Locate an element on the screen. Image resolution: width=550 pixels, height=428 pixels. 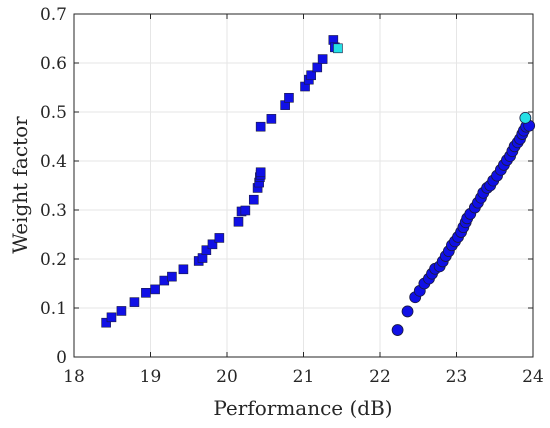
x-tick-label: 20 is located at coordinates (227, 377).